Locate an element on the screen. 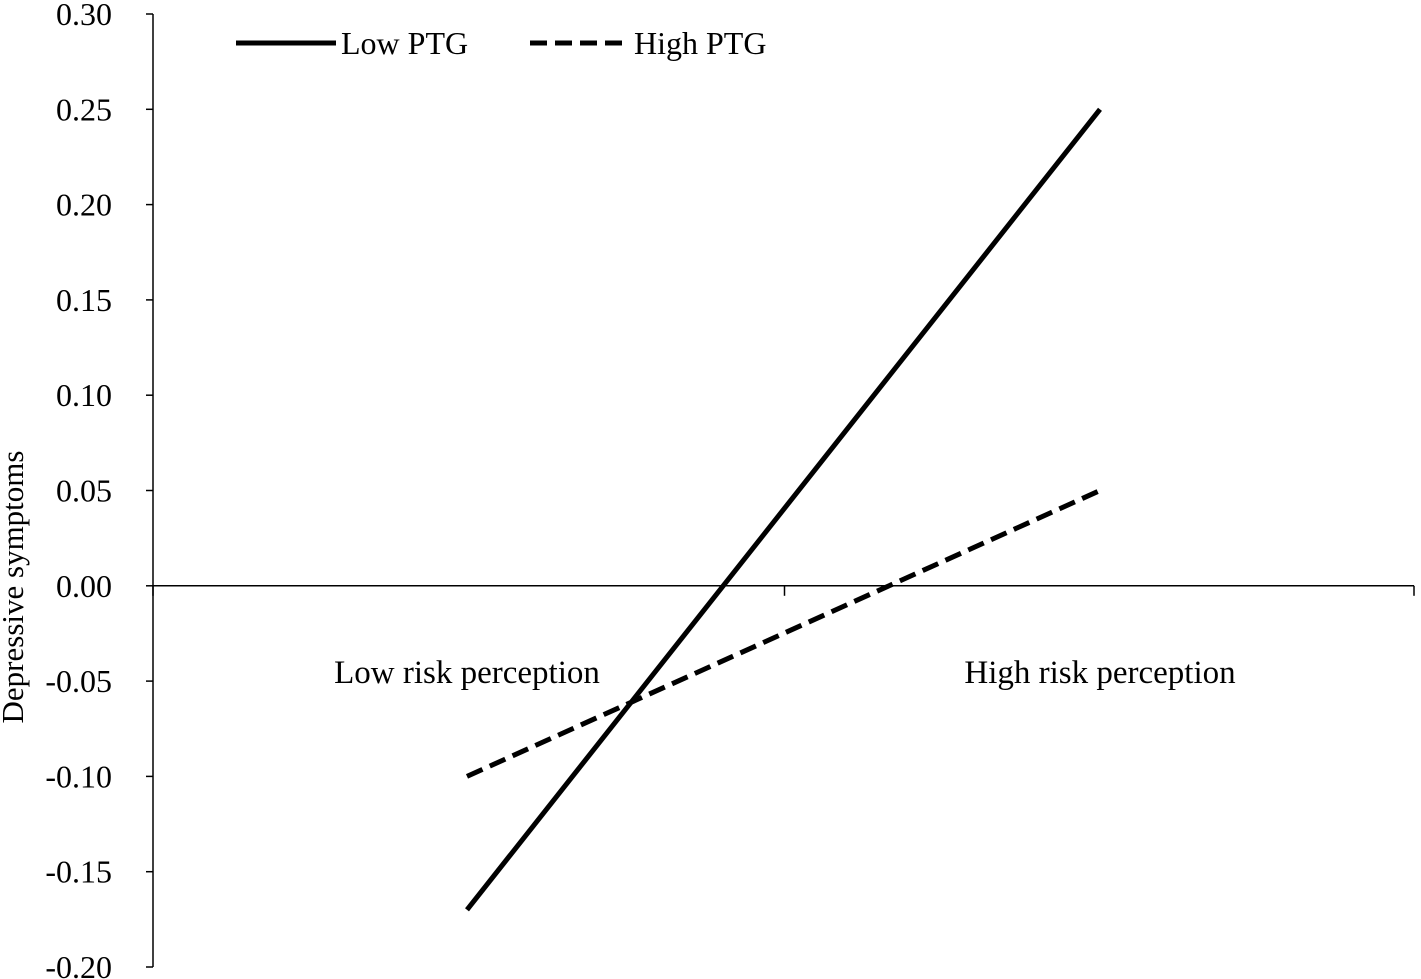 The width and height of the screenshot is (1421, 979). y-tick-label: 0.00 is located at coordinates (84, 586).